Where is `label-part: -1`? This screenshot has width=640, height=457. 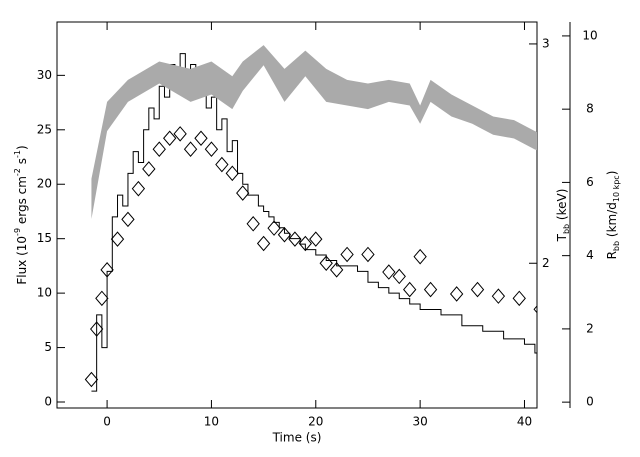 label-part: -1 is located at coordinates (17, 154).